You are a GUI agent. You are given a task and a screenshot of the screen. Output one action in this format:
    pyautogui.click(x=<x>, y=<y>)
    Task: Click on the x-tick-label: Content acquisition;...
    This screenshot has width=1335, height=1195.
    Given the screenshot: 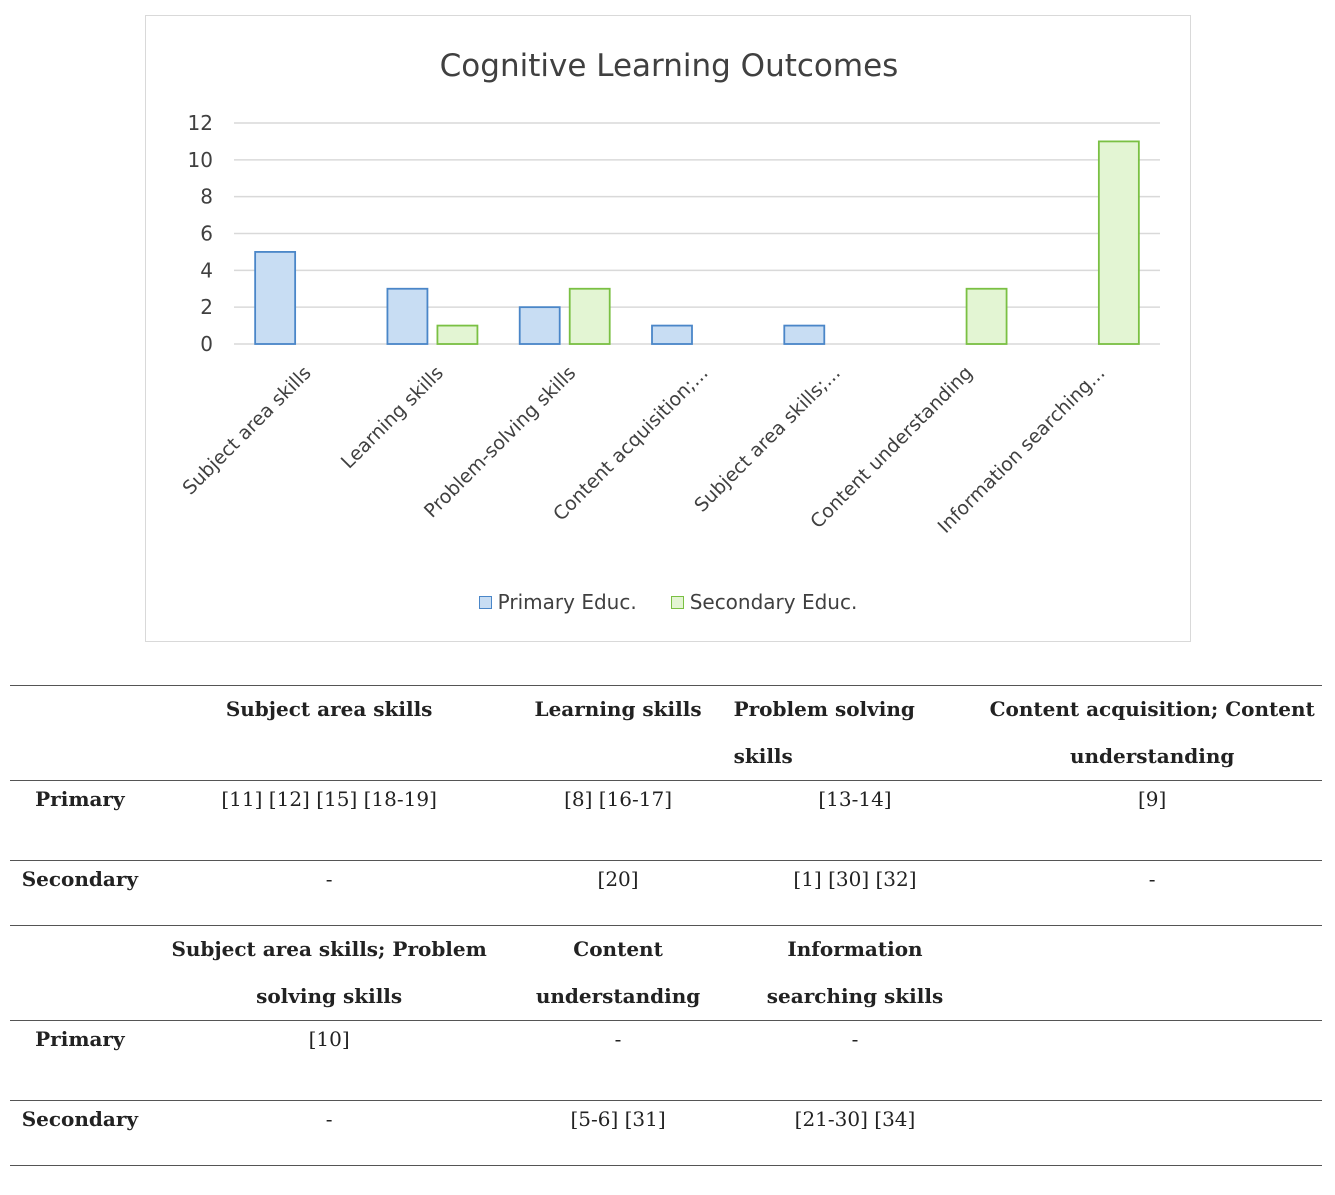 What is the action you would take?
    pyautogui.click(x=630, y=443)
    